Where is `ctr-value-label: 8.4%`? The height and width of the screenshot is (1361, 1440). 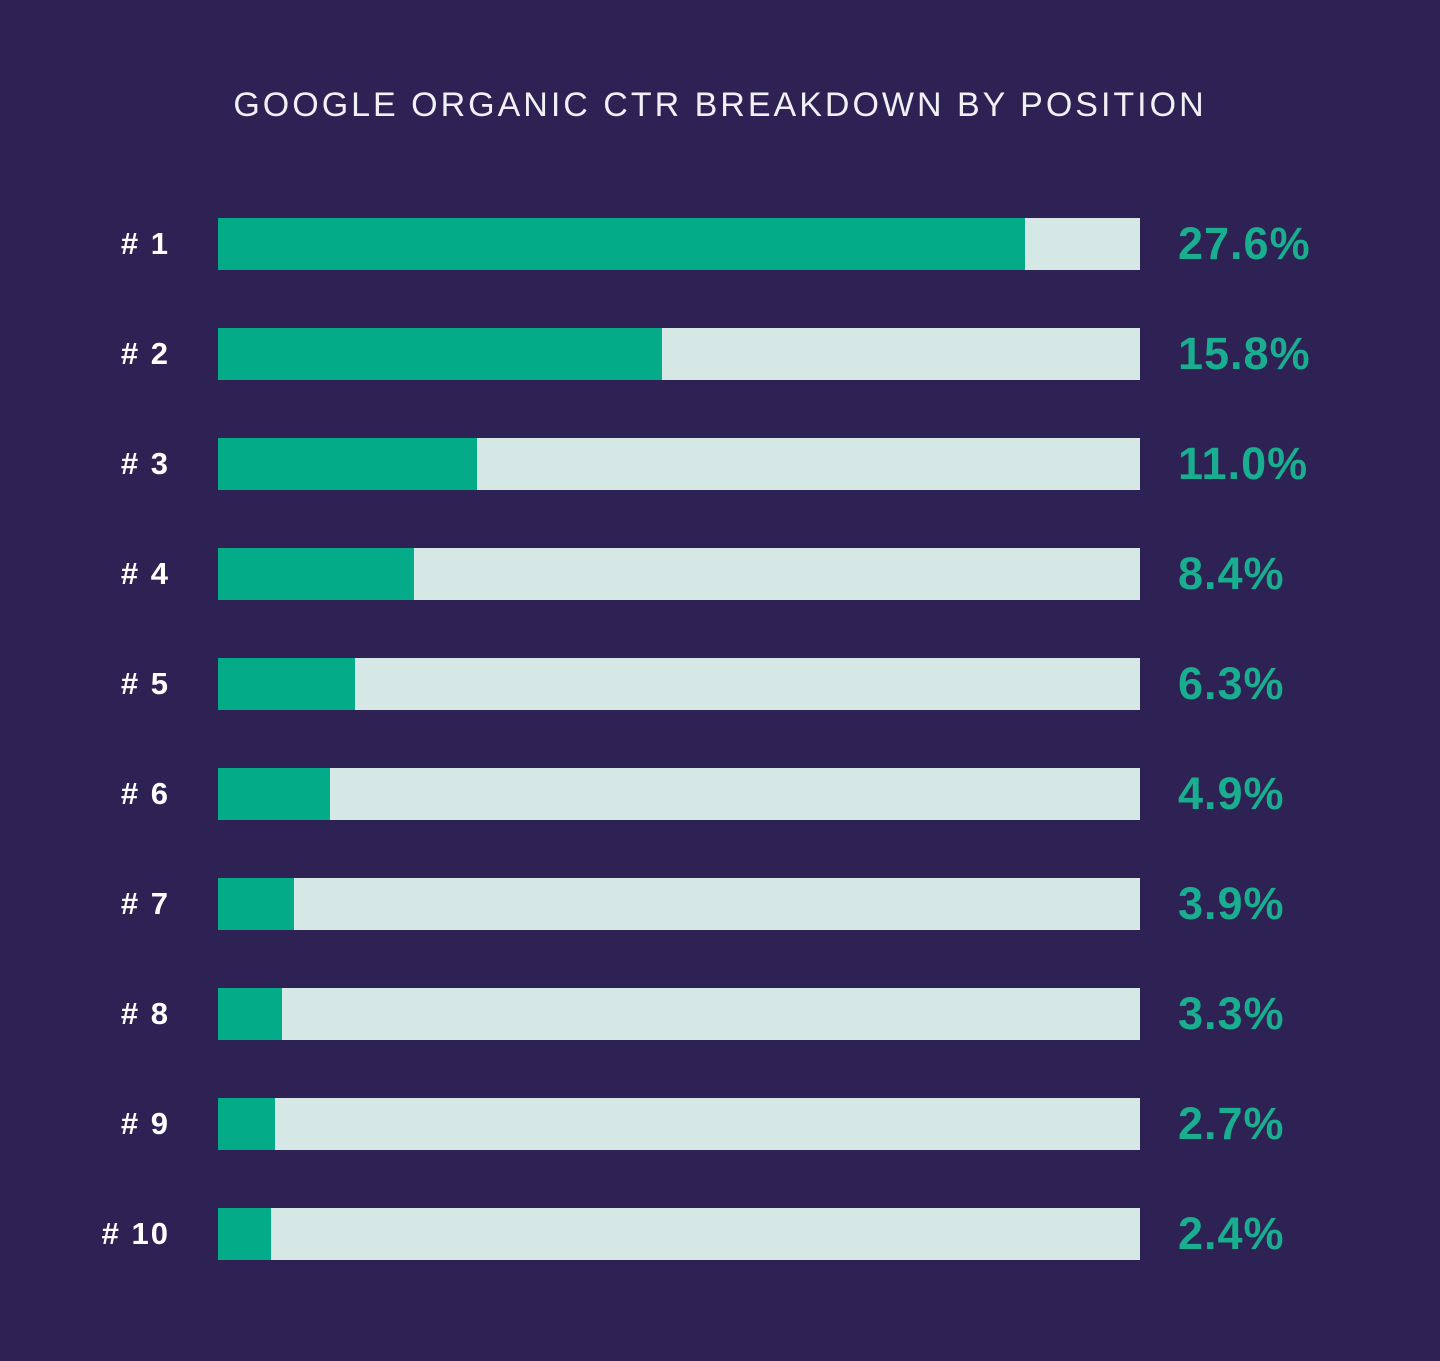 ctr-value-label: 8.4% is located at coordinates (1231, 573).